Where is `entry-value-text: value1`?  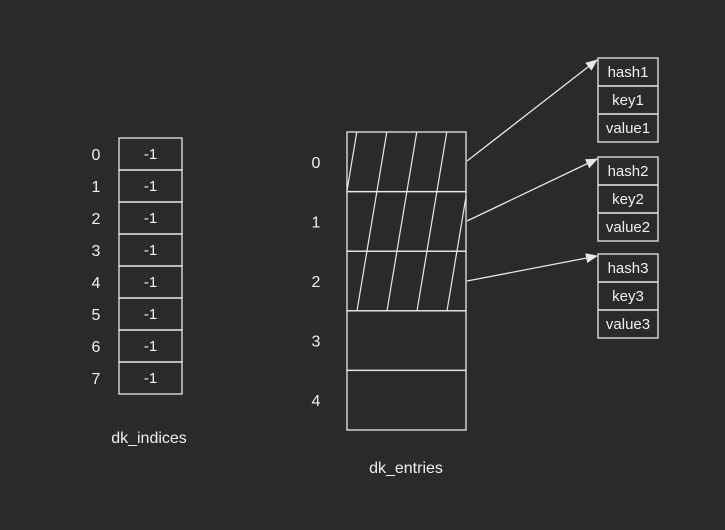 entry-value-text: value1 is located at coordinates (628, 128).